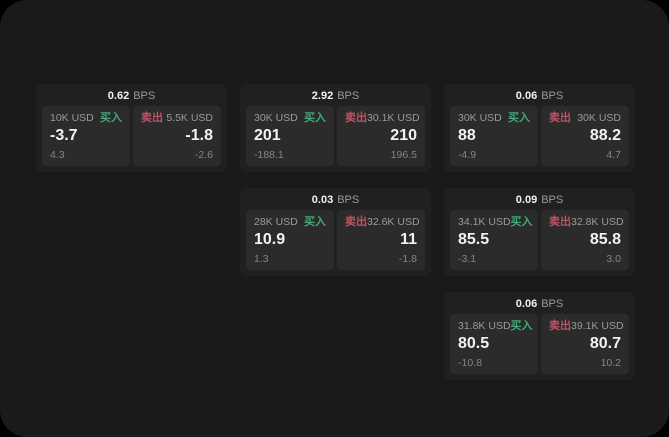  I want to click on sell-tile-top: 卖出 30K USD, so click(585, 118).